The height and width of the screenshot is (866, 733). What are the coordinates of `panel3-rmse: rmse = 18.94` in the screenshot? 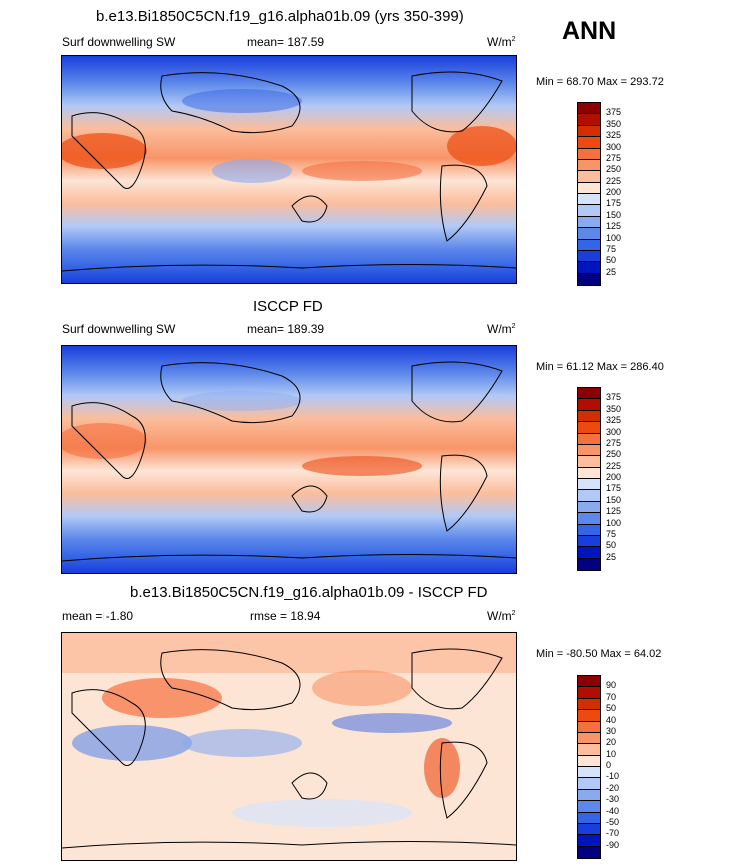 It's located at (285, 616).